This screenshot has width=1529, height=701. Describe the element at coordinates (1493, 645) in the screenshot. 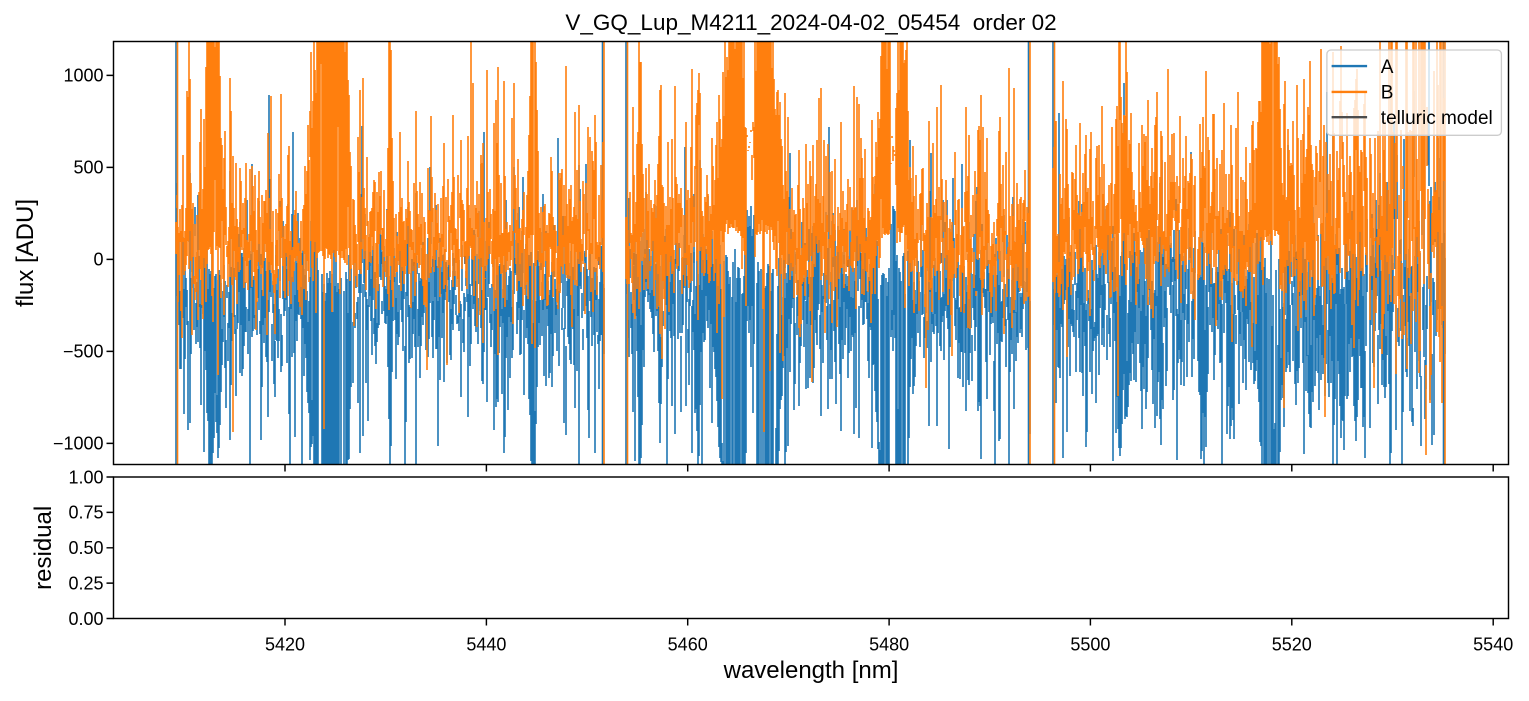

I see `svg-text: 5540` at that location.